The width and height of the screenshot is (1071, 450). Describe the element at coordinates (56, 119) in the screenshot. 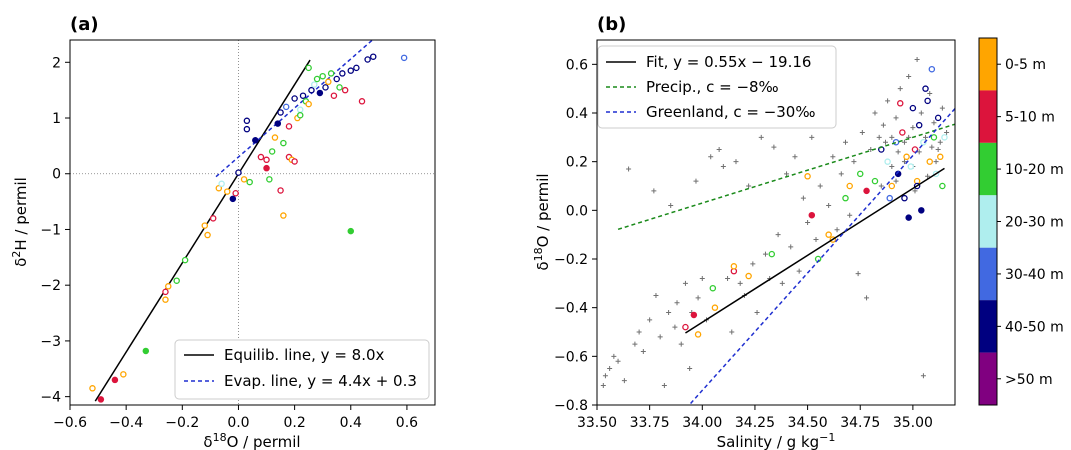

I see `y-tick-label: 1` at that location.